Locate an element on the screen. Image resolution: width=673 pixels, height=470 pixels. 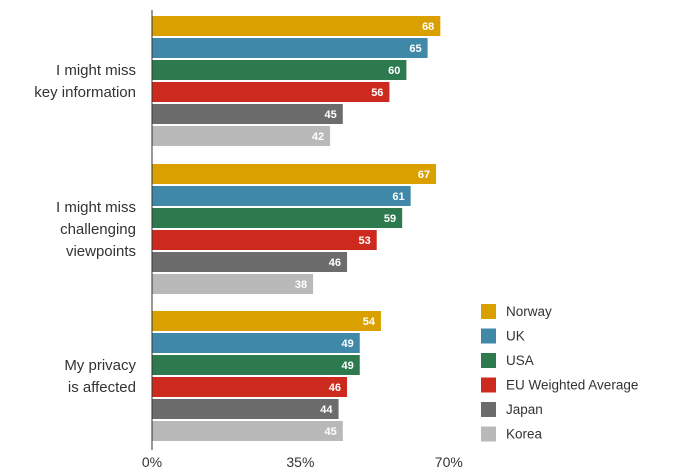
bar-value-label: 38 is located at coordinates (301, 285).